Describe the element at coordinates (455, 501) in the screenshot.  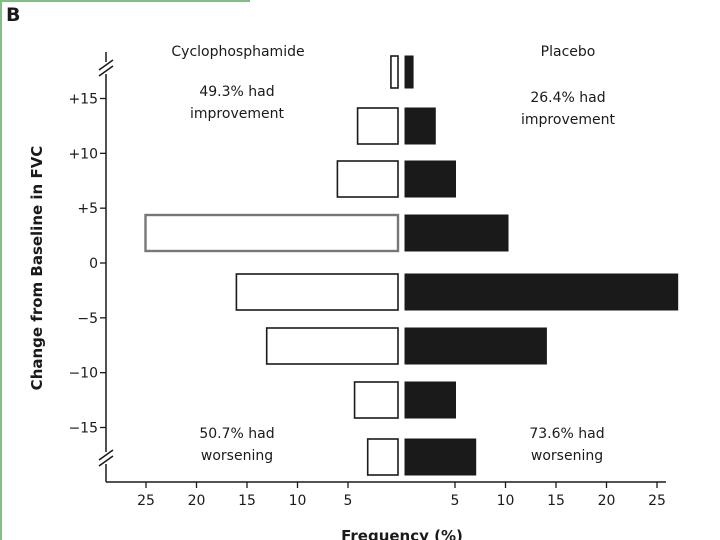
I see `x-tick-label-right: 5` at that location.